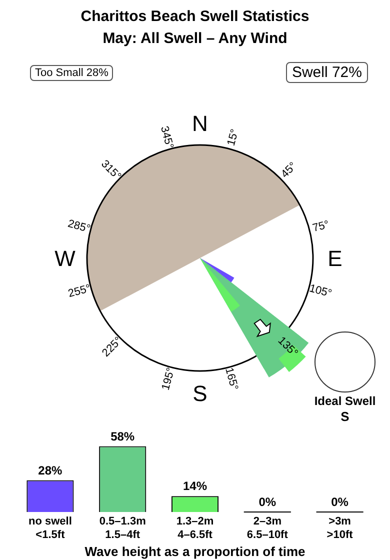 The width and height of the screenshot is (390, 560). What do you see at coordinates (327, 72) in the screenshot?
I see `text: Swell 72%` at bounding box center [327, 72].